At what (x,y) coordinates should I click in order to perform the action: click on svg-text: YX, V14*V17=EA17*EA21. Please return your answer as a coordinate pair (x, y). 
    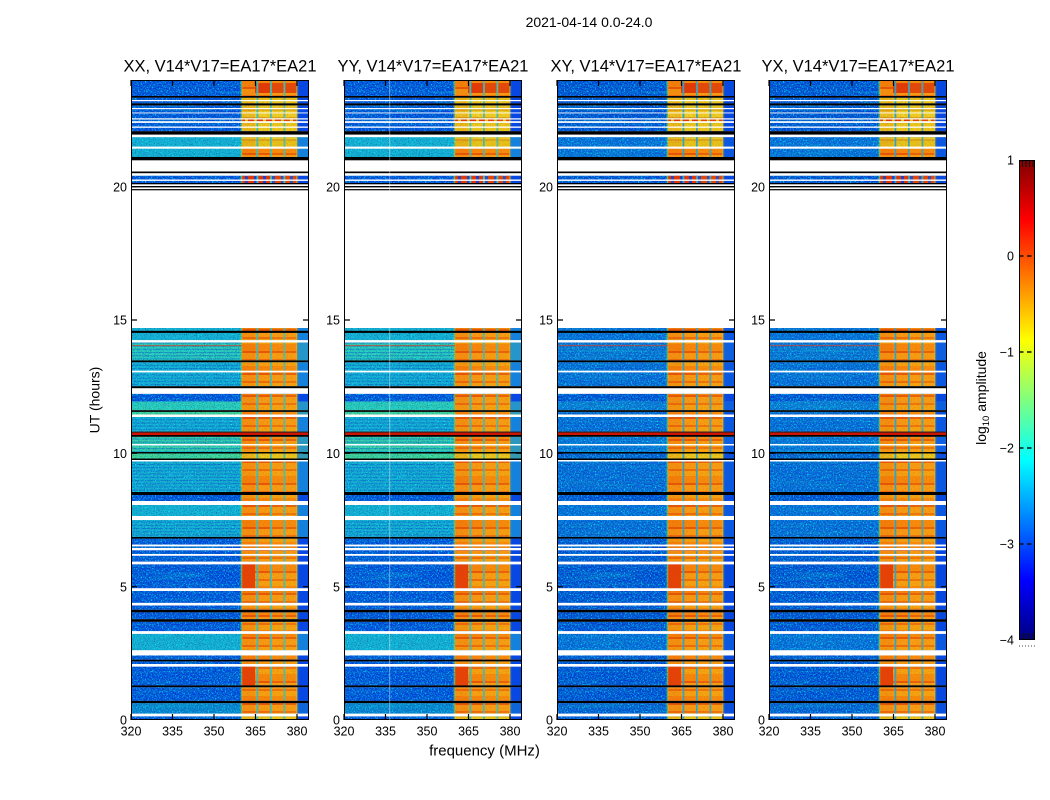
    Looking at the image, I should click on (857, 67).